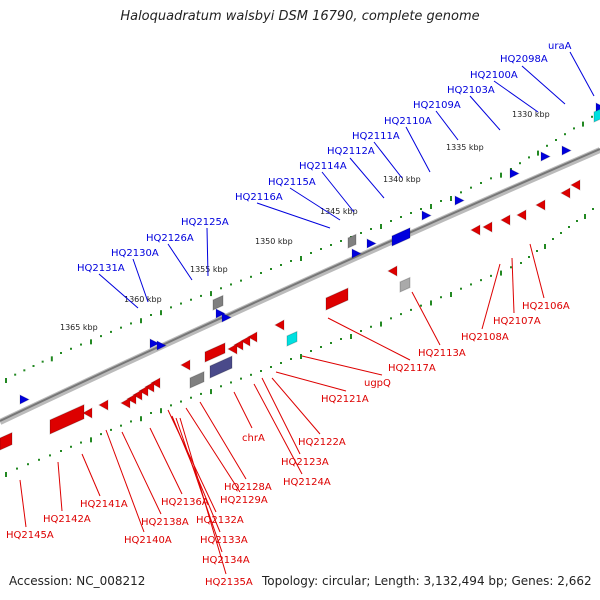 The image size is (600, 600). I want to click on gene-label: HQ2124A, so click(307, 482).